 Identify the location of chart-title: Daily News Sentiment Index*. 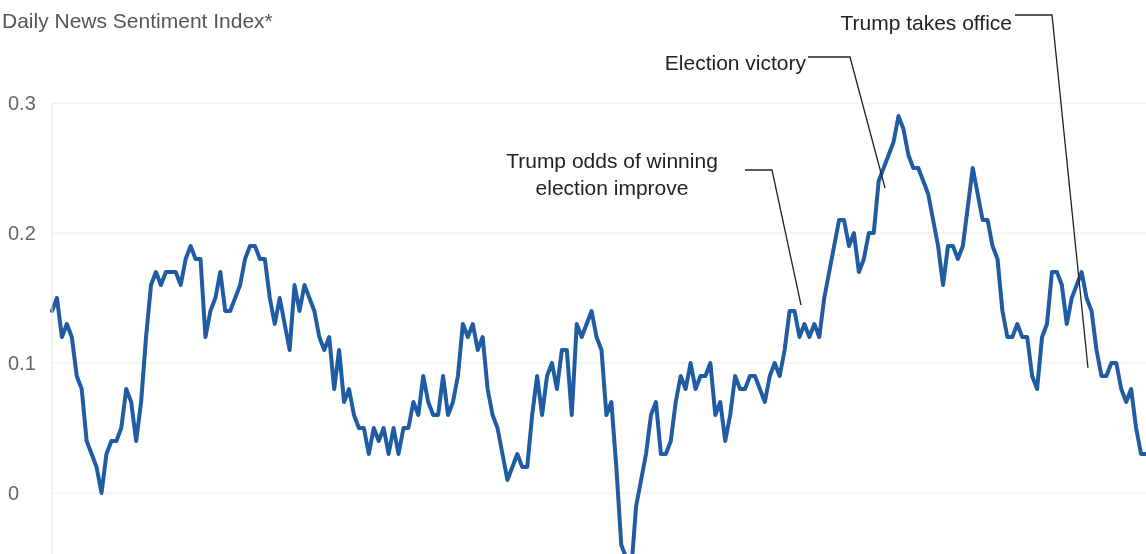
(137, 20).